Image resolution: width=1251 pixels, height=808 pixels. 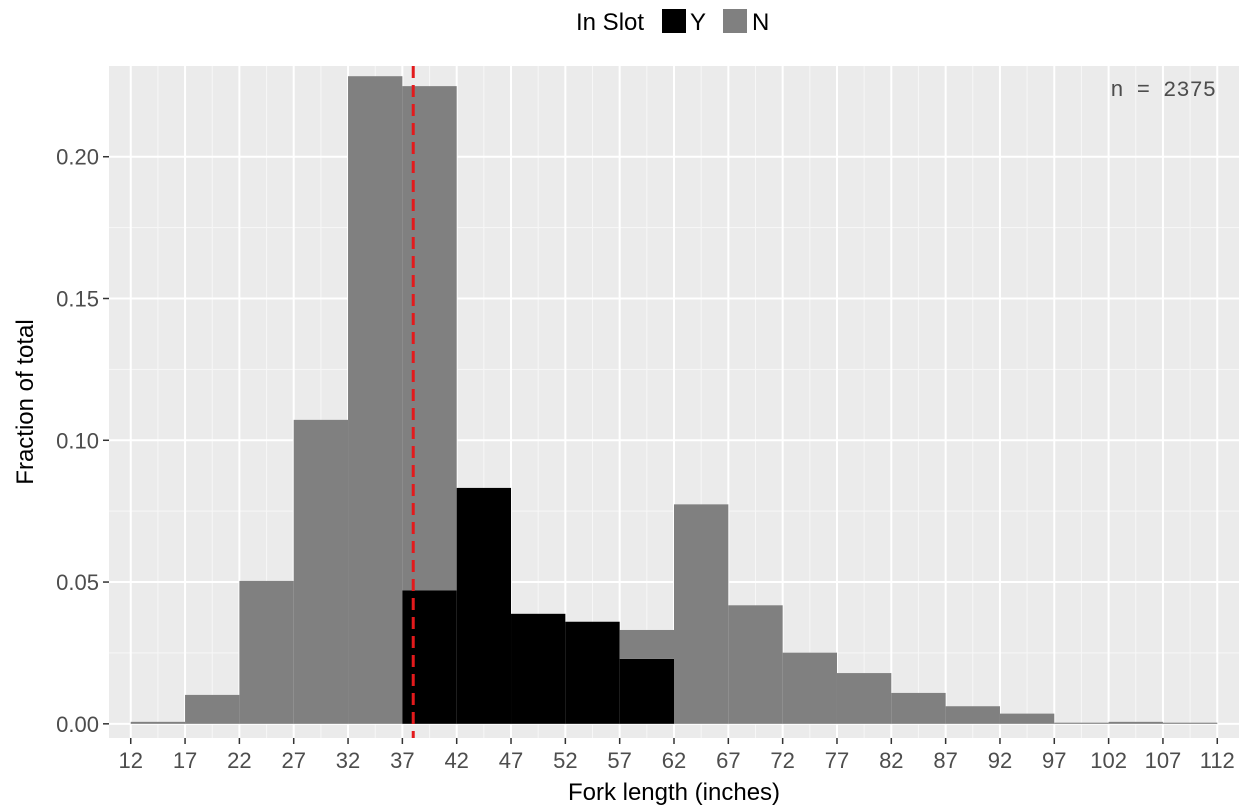 I want to click on sample-size-annotation: n = 2375, so click(x=1163, y=90).